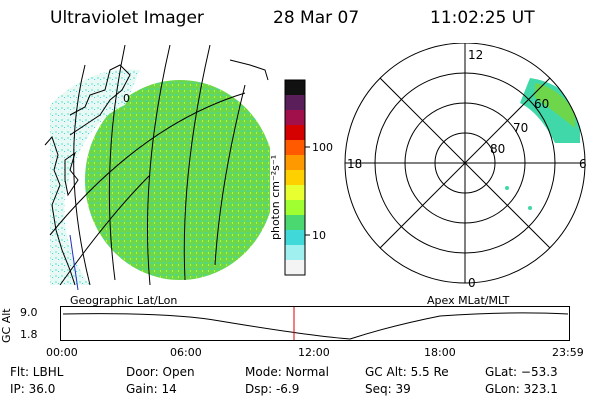 The height and width of the screenshot is (400, 600). What do you see at coordinates (151, 389) in the screenshot?
I see `gain-info: Gain: 14` at bounding box center [151, 389].